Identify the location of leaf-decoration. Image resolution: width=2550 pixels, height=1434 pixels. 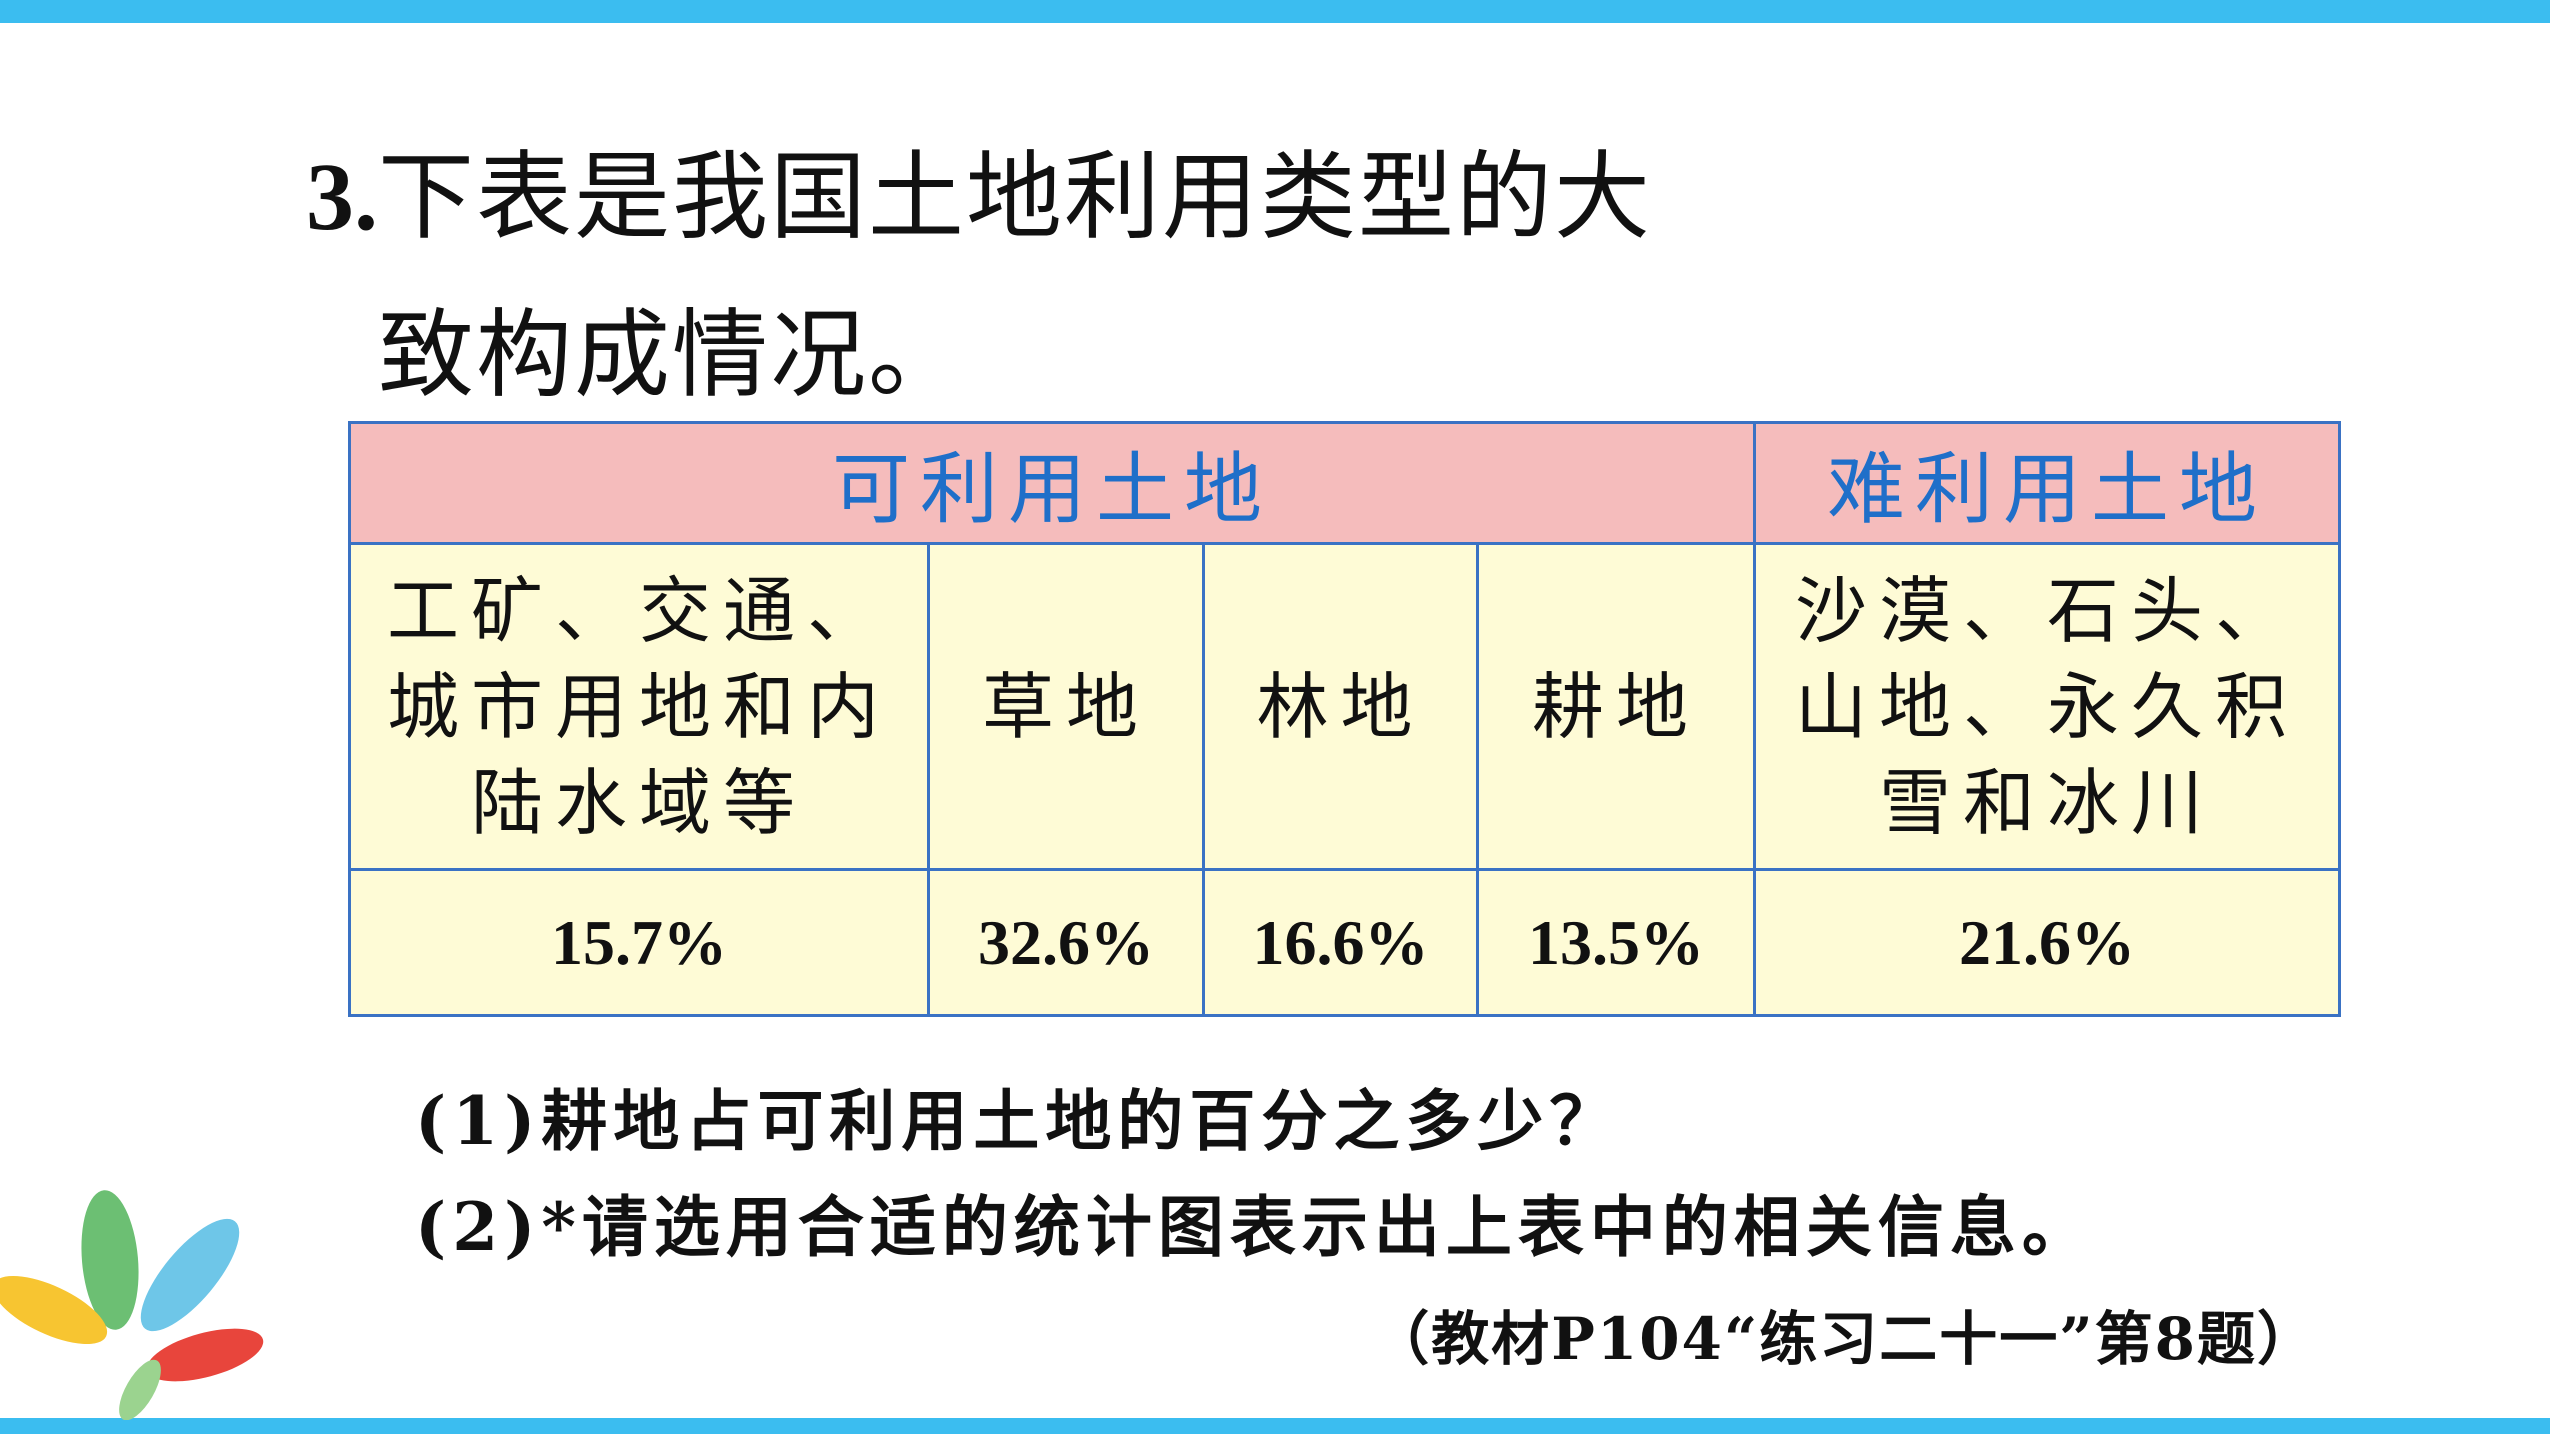
(132, 1305).